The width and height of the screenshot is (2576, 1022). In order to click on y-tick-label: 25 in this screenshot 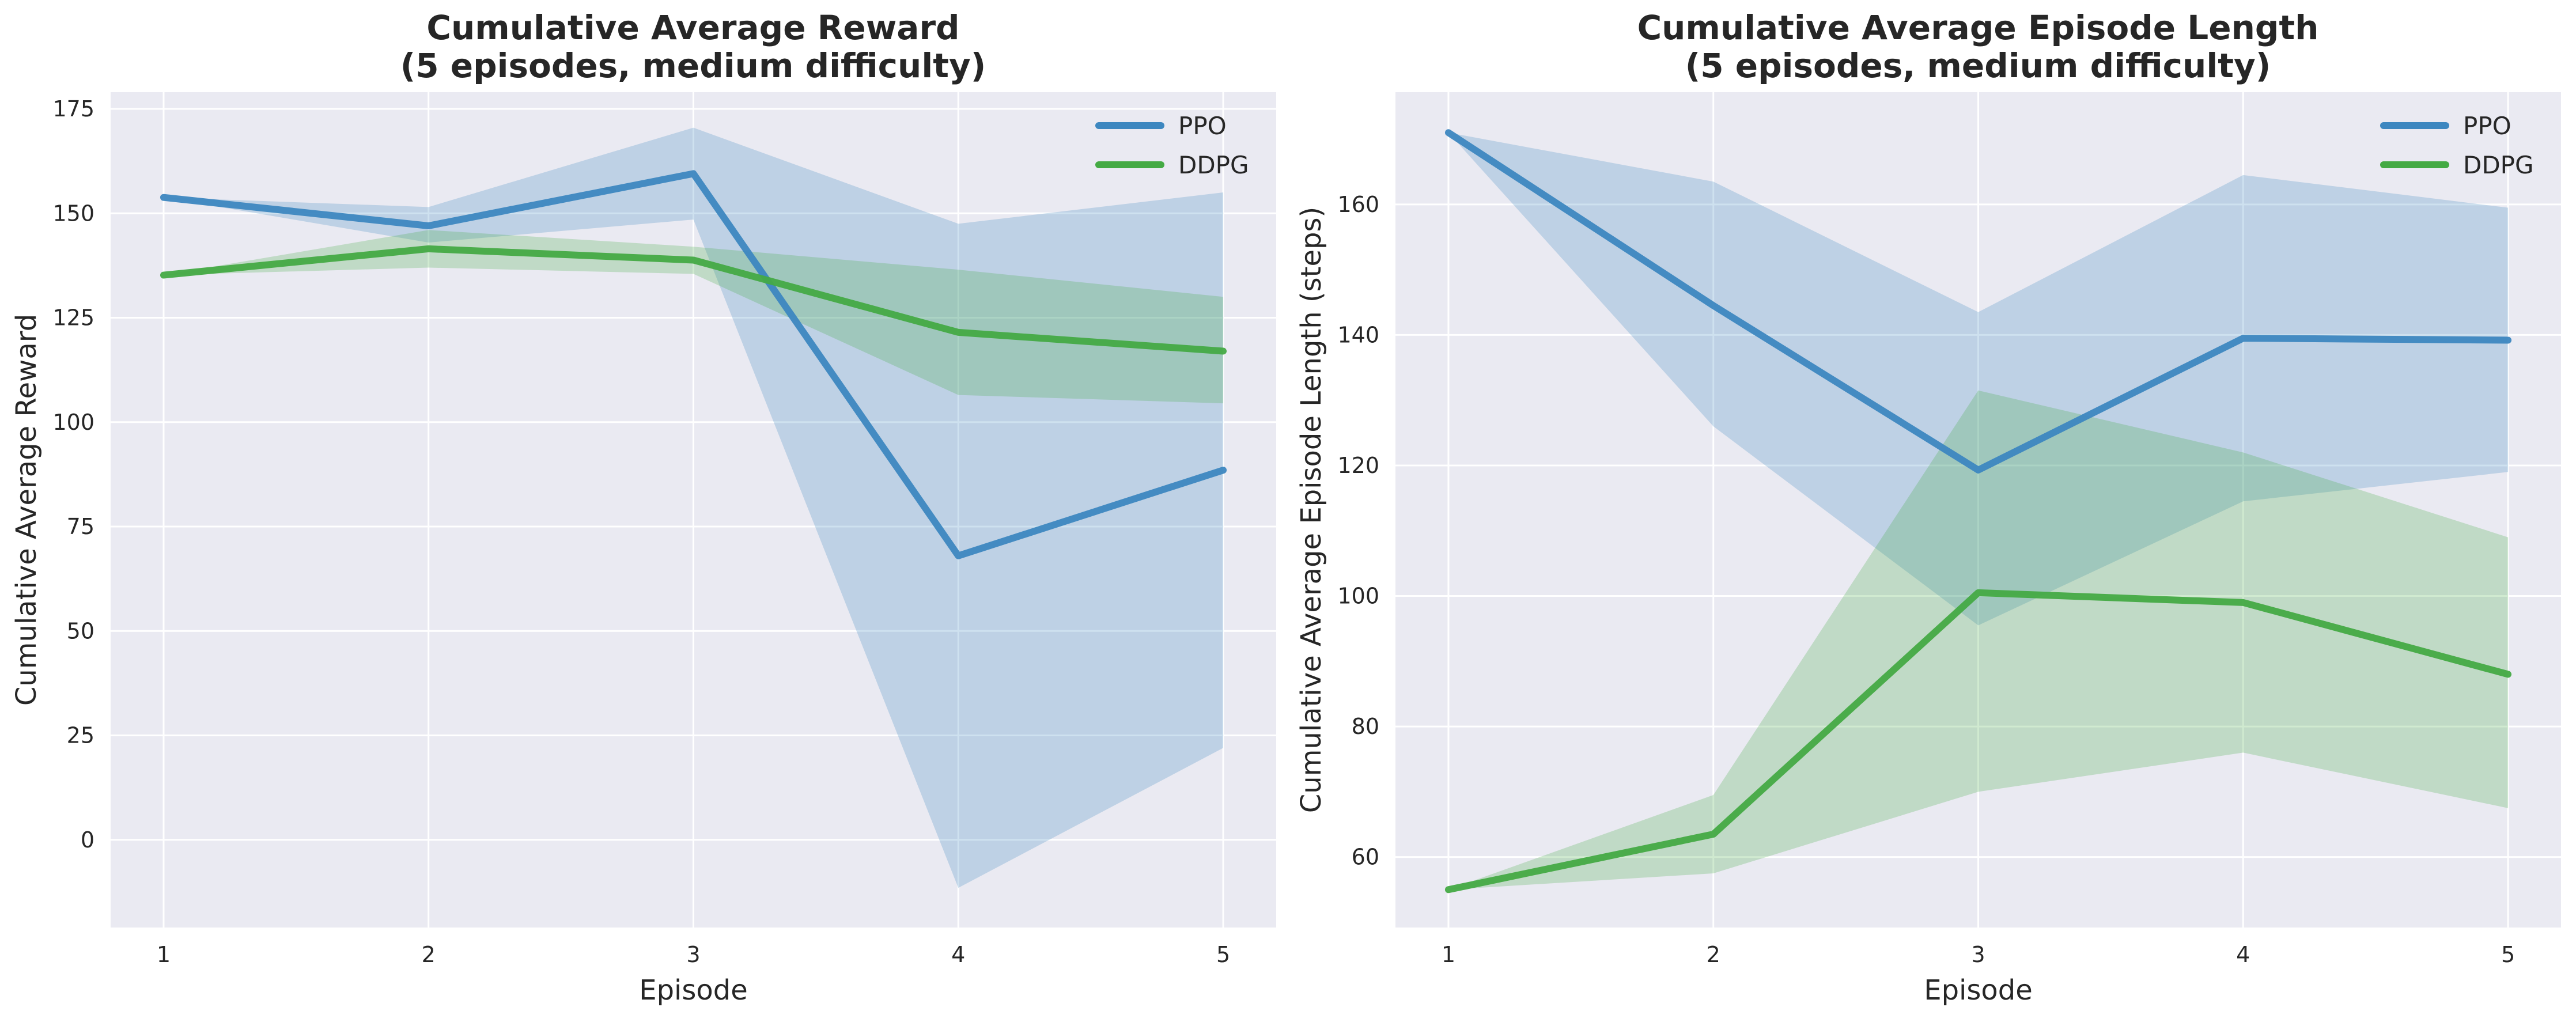, I will do `click(80, 735)`.